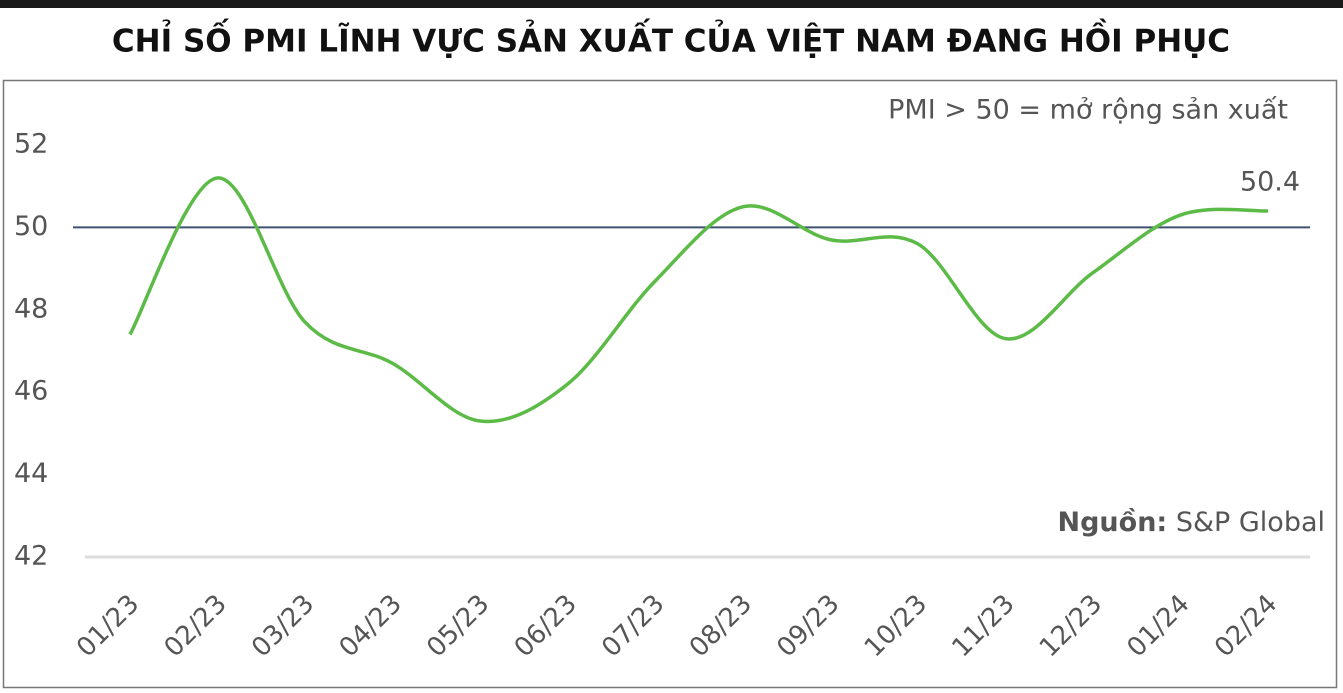 This screenshot has height=693, width=1343. Describe the element at coordinates (371, 626) in the screenshot. I see `x-tick-label: 04/23` at that location.